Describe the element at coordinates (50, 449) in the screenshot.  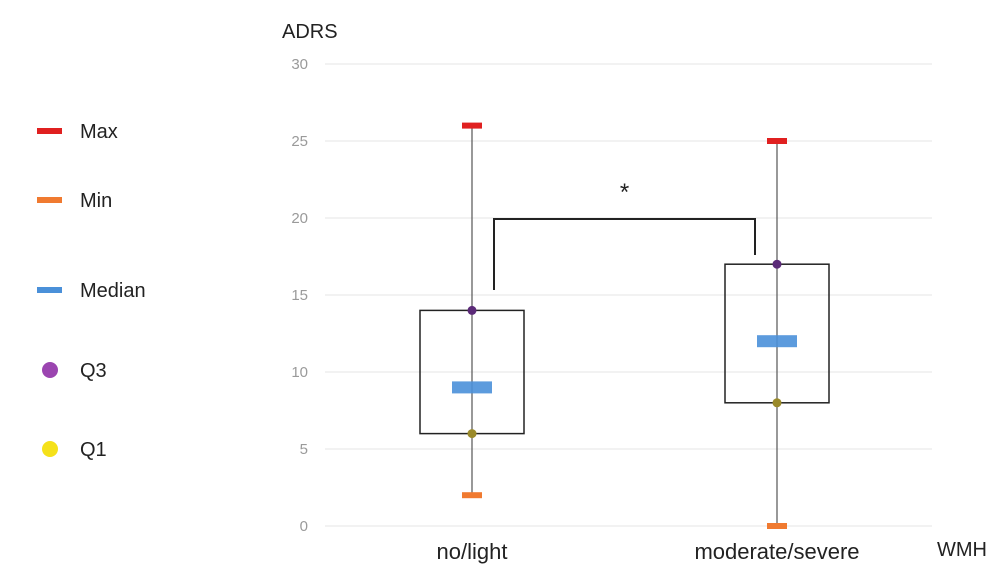
I see `legend-marker-q1` at that location.